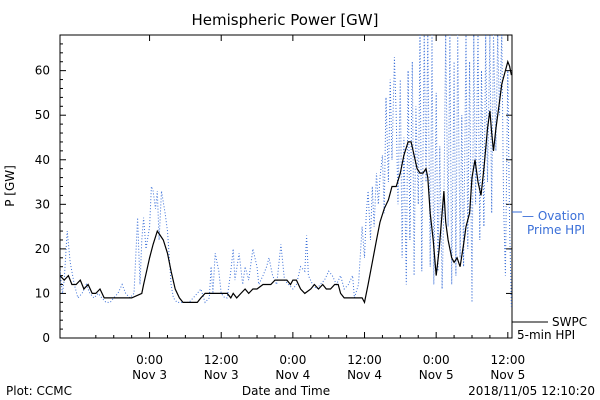  Describe the element at coordinates (42, 249) in the screenshot. I see `y-tick-label: 20` at that location.